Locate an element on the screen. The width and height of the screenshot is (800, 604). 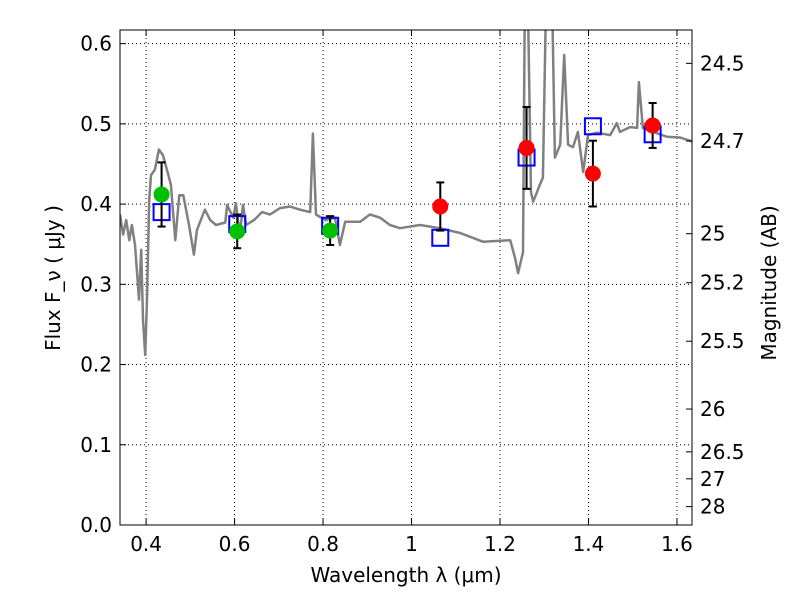
mag-tick-label: 25.2 is located at coordinates (722, 283).